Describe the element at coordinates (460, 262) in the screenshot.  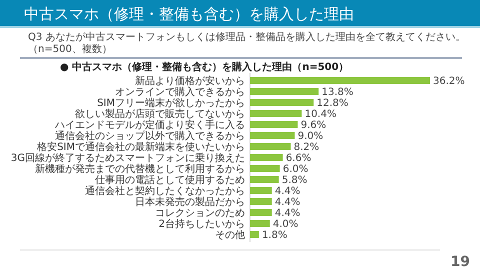
I see `text: 19` at that location.